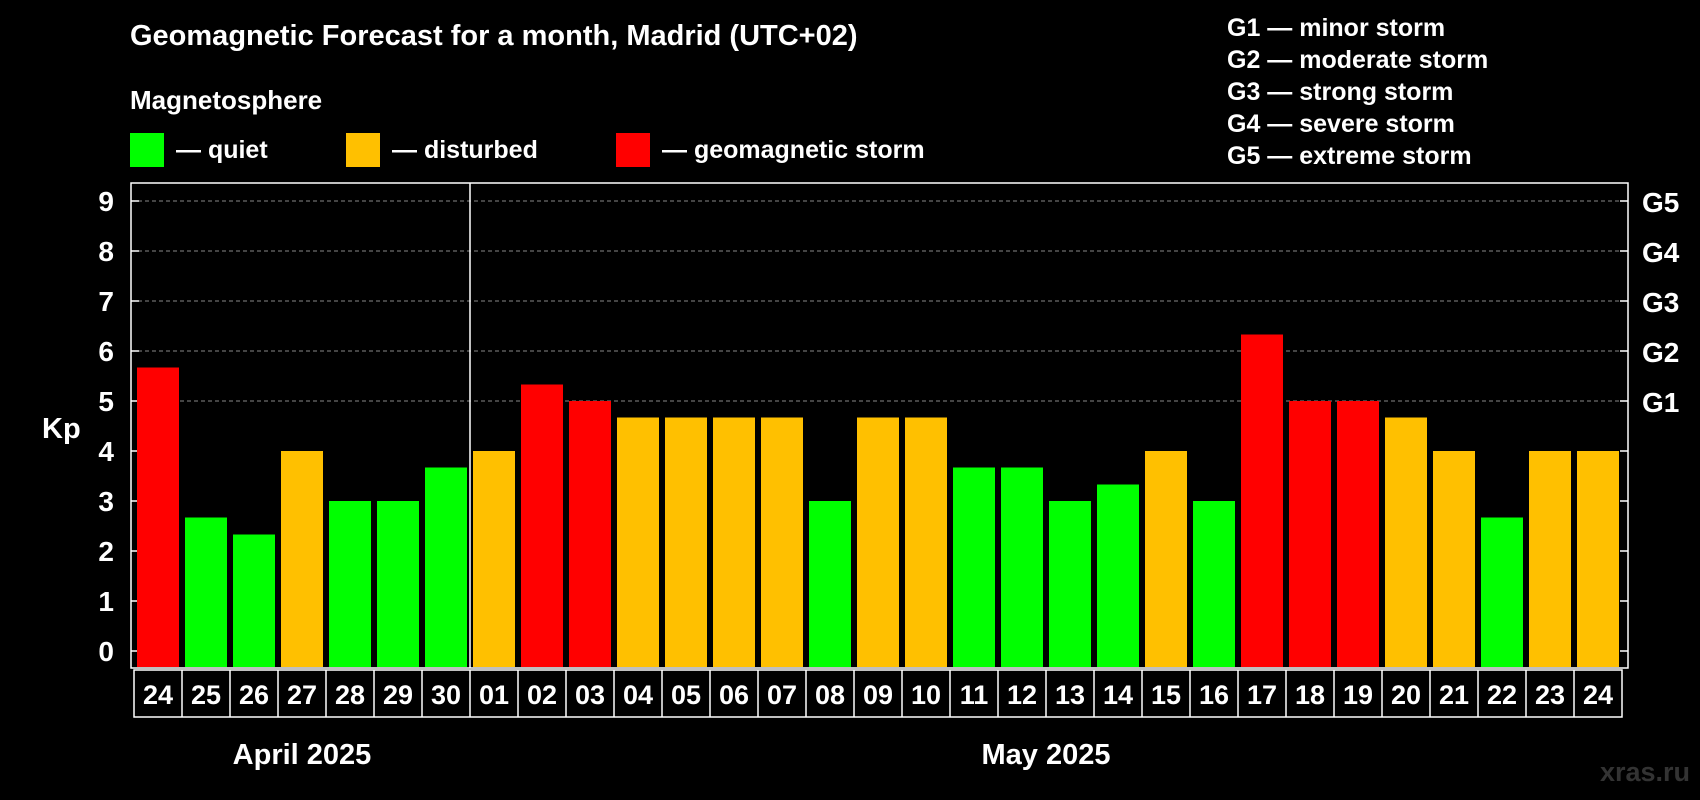 This screenshot has width=1700, height=800. I want to click on legend-swatch-storm, so click(633, 150).